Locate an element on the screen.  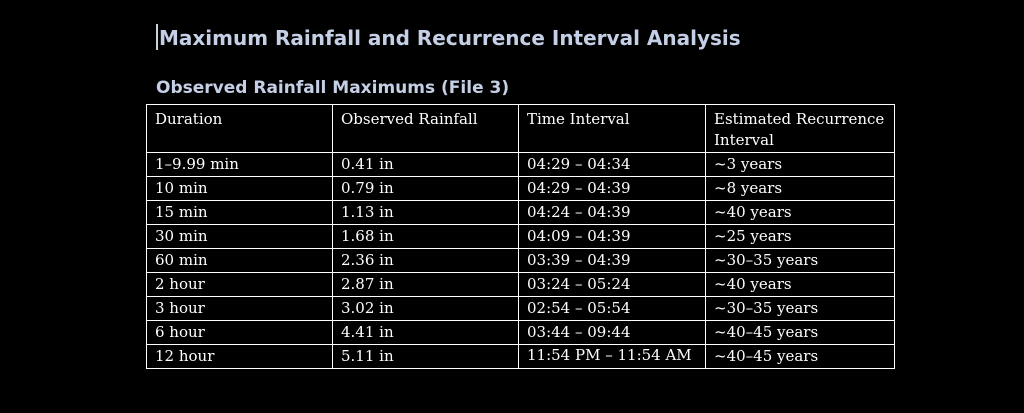
cell-rainfall: 4.41 in is located at coordinates (425, 332).